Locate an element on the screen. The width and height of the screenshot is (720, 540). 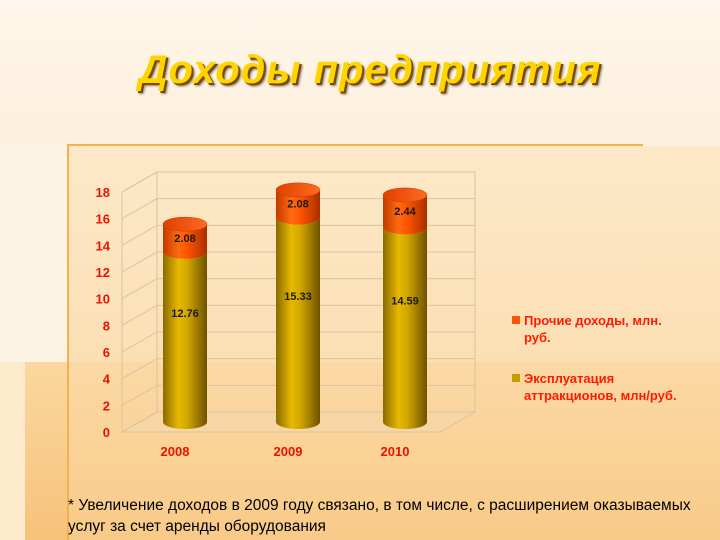
y-tick-label: 16 is located at coordinates (103, 219).